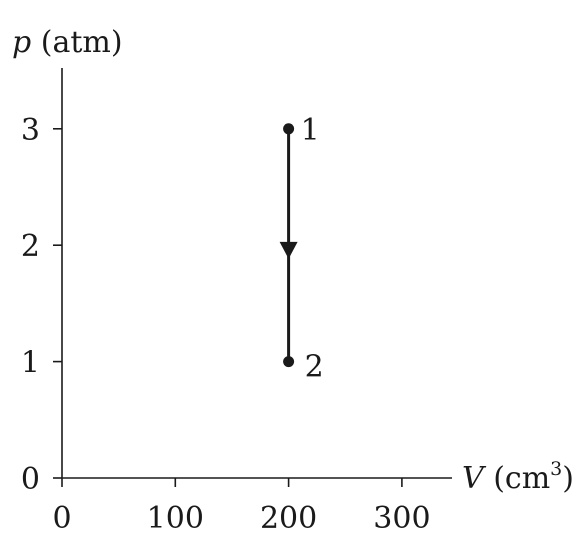  I want to click on data-marks: 12, so click(301, 249).